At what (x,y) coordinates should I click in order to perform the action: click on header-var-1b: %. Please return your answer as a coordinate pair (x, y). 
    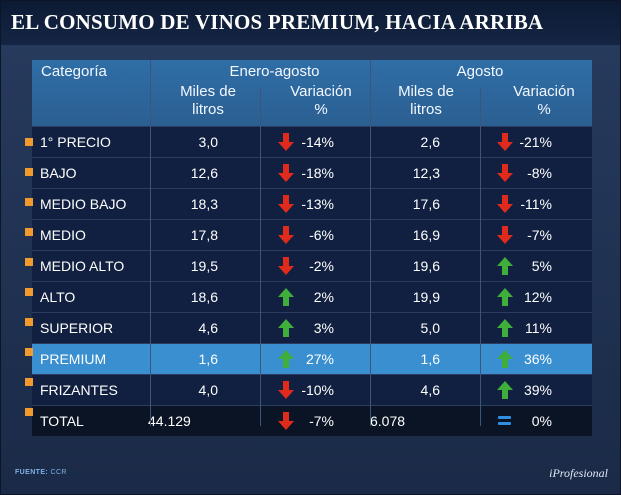
    Looking at the image, I should click on (321, 109).